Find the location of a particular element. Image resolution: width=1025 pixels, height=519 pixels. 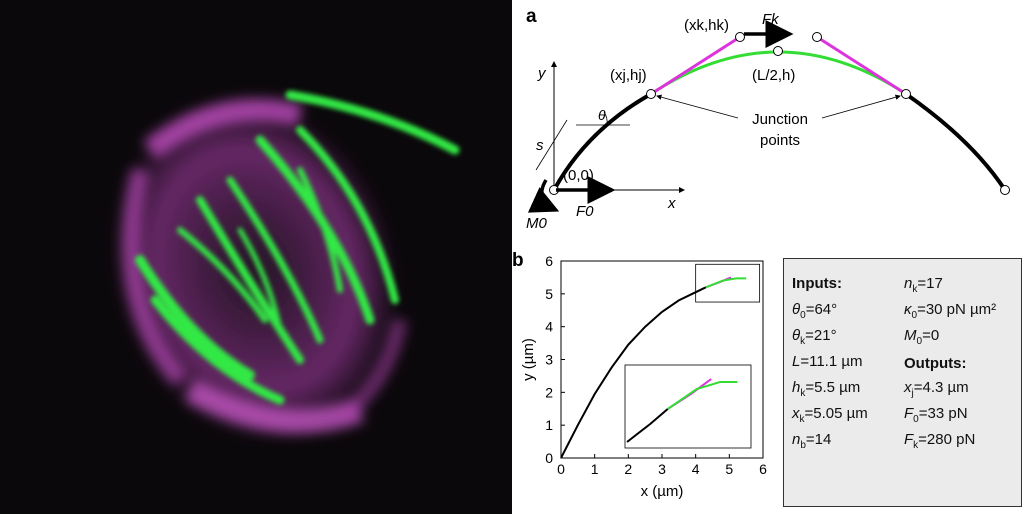

table-row-left: xk=5.05 µm is located at coordinates (830, 415).